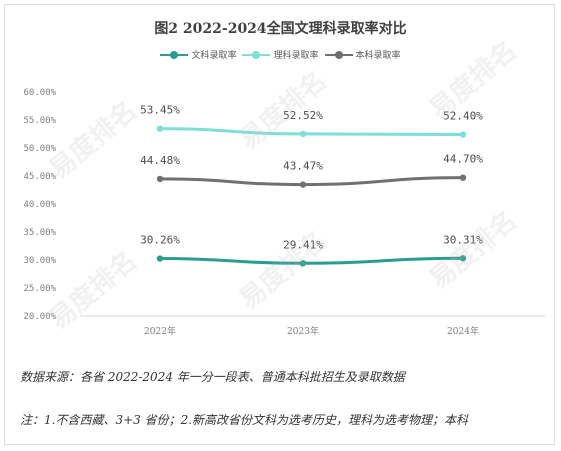 This screenshot has height=451, width=561. I want to click on source-note: 数据来源：各省 2022-2024 年一分一段表、普通本科批招生及录取数据, so click(212, 377).